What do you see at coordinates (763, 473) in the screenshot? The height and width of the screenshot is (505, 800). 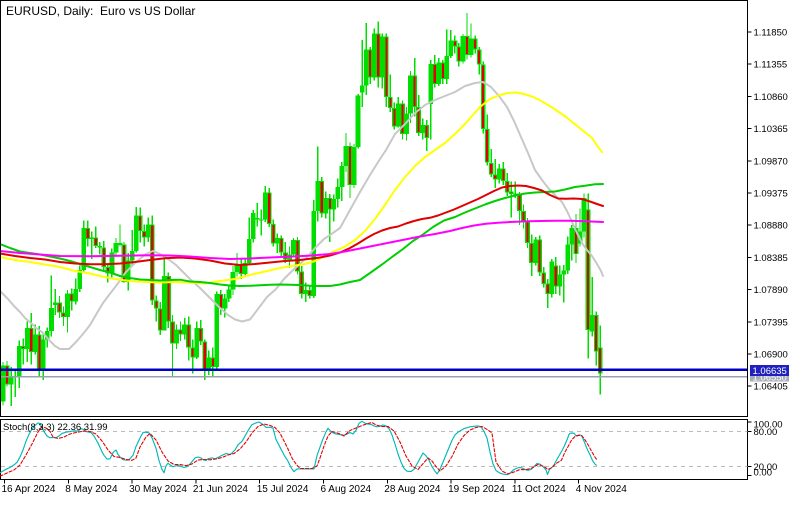 I see `svg-text: 0.00` at bounding box center [763, 473].